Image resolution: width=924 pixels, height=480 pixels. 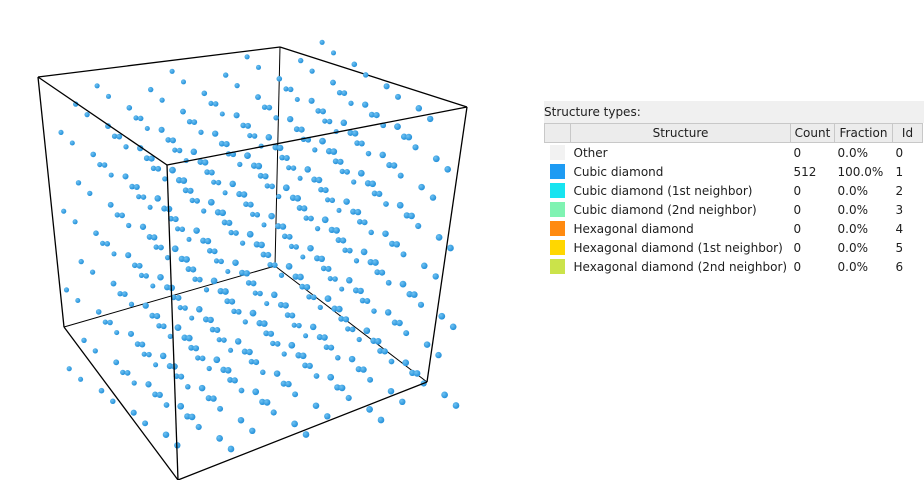 What do you see at coordinates (665, 209) in the screenshot?
I see `structure-name: Cubic diamond (2nd neighbor)` at bounding box center [665, 209].